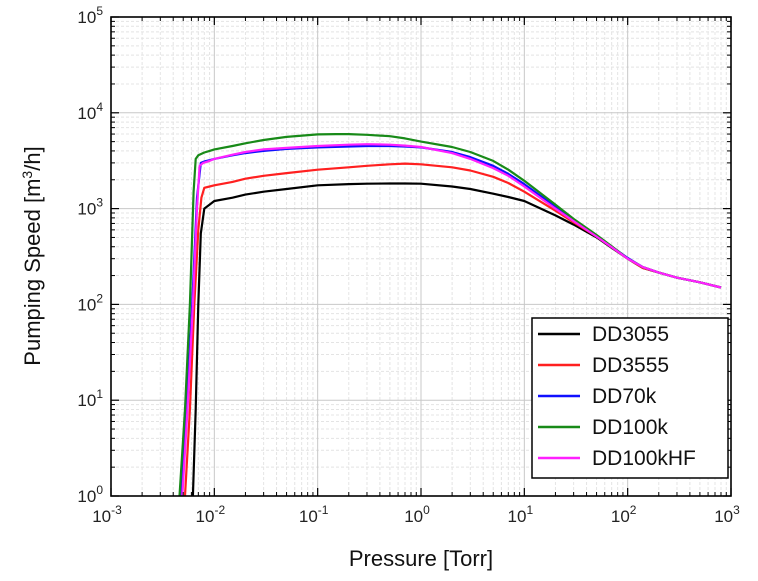 This screenshot has width=758, height=581. I want to click on y-tick-label: 10⁴, so click(90, 111).